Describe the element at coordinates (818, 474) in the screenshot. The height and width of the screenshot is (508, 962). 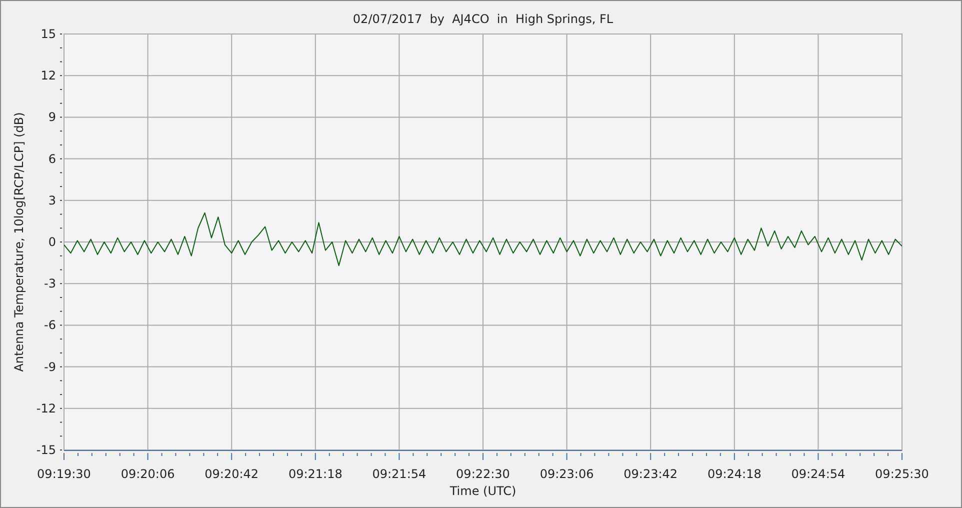
I see `x-tick-label: 09:24:54` at that location.